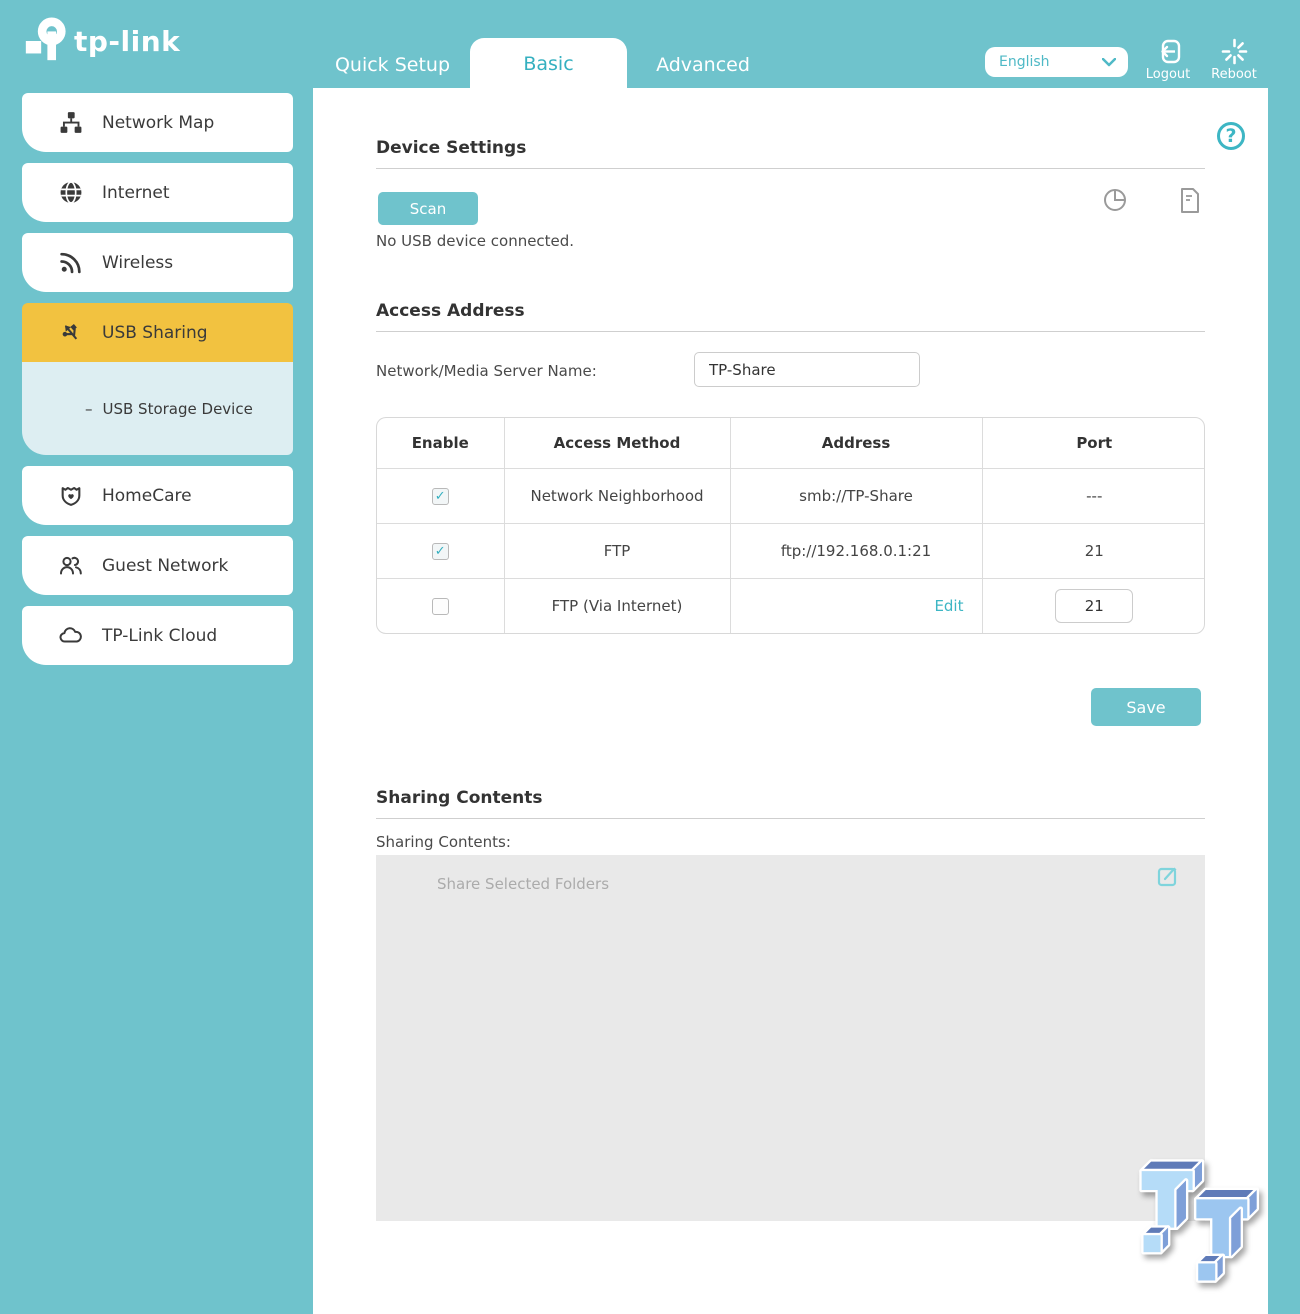 This screenshot has height=1314, width=1300. What do you see at coordinates (71, 192) in the screenshot?
I see `globe-icon` at bounding box center [71, 192].